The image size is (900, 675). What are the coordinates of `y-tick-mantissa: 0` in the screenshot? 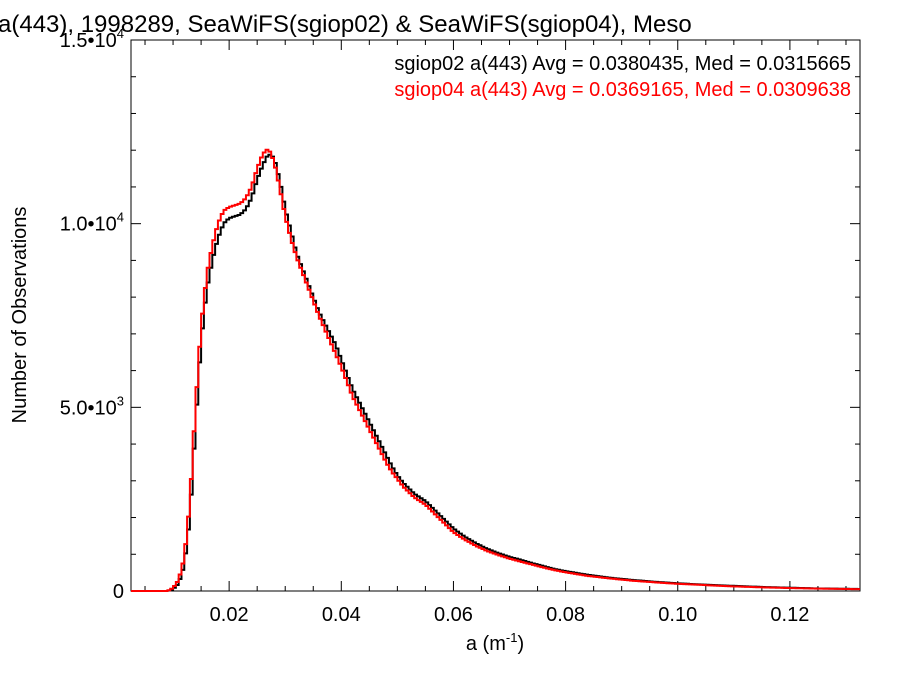 It's located at (118, 592).